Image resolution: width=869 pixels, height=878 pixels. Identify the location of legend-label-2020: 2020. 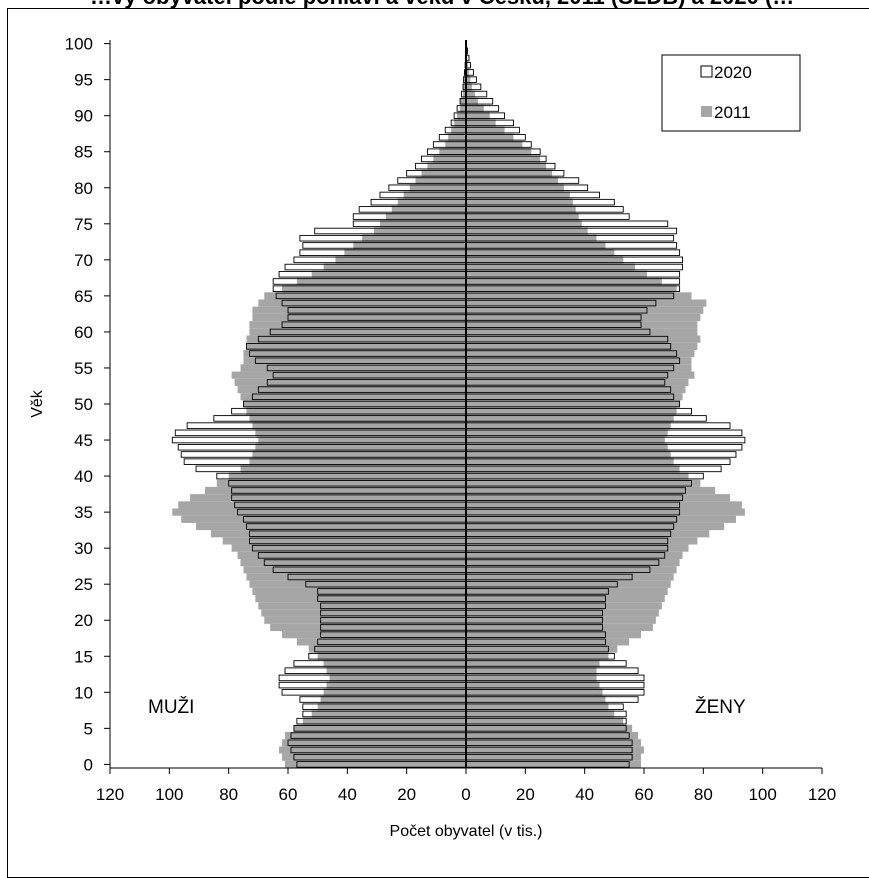
(733, 72).